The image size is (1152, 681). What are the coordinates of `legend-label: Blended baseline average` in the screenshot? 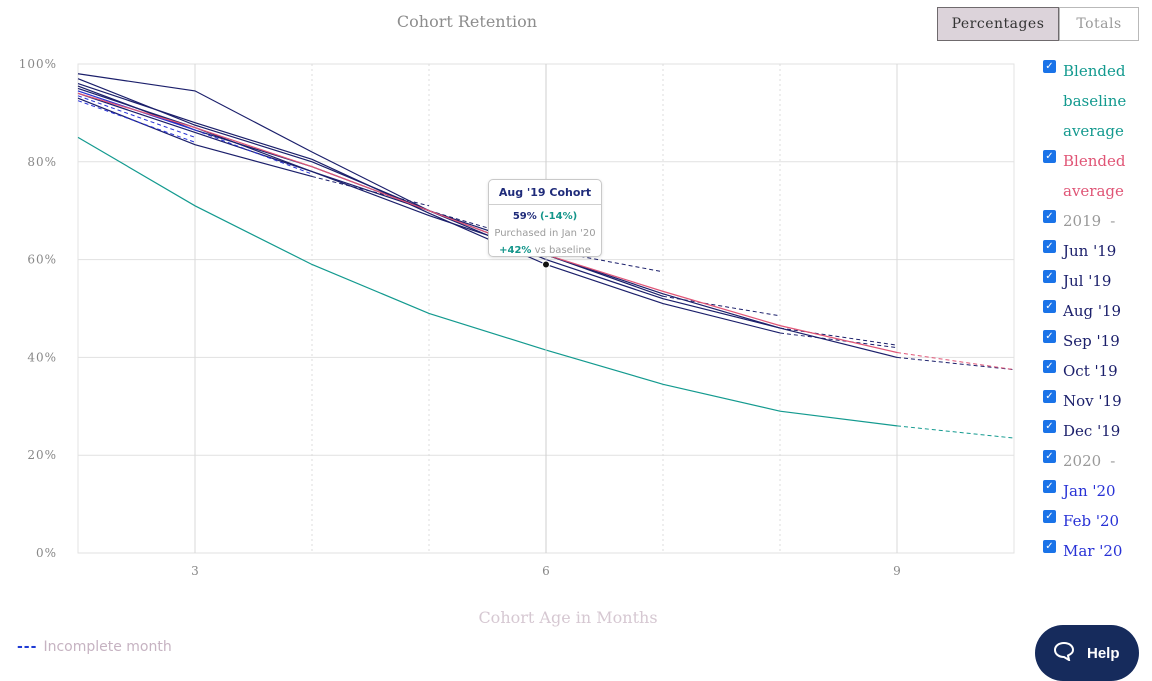 It's located at (1095, 101).